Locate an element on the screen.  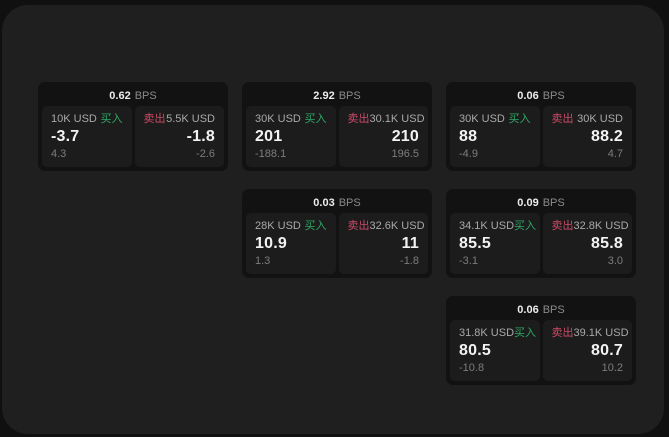
spread-value: 2.92 is located at coordinates (324, 96).